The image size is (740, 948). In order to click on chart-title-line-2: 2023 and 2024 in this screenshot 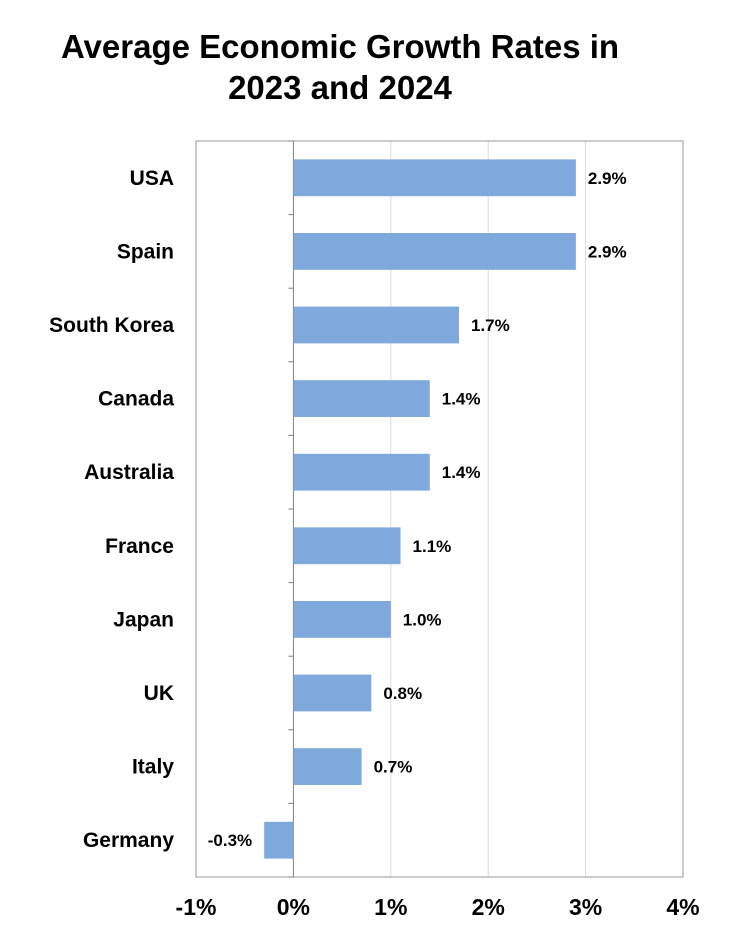, I will do `click(340, 87)`.